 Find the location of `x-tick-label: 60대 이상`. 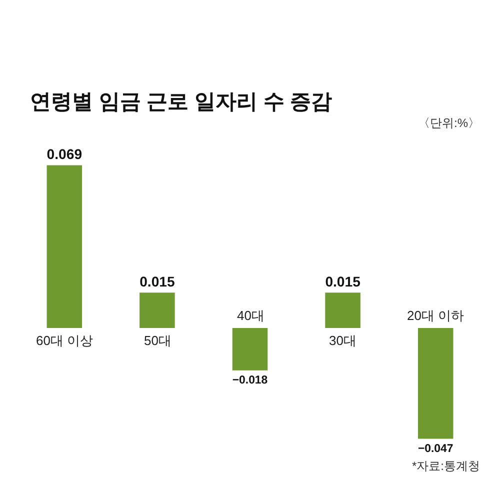

x-tick-label: 60대 이상 is located at coordinates (65, 340).